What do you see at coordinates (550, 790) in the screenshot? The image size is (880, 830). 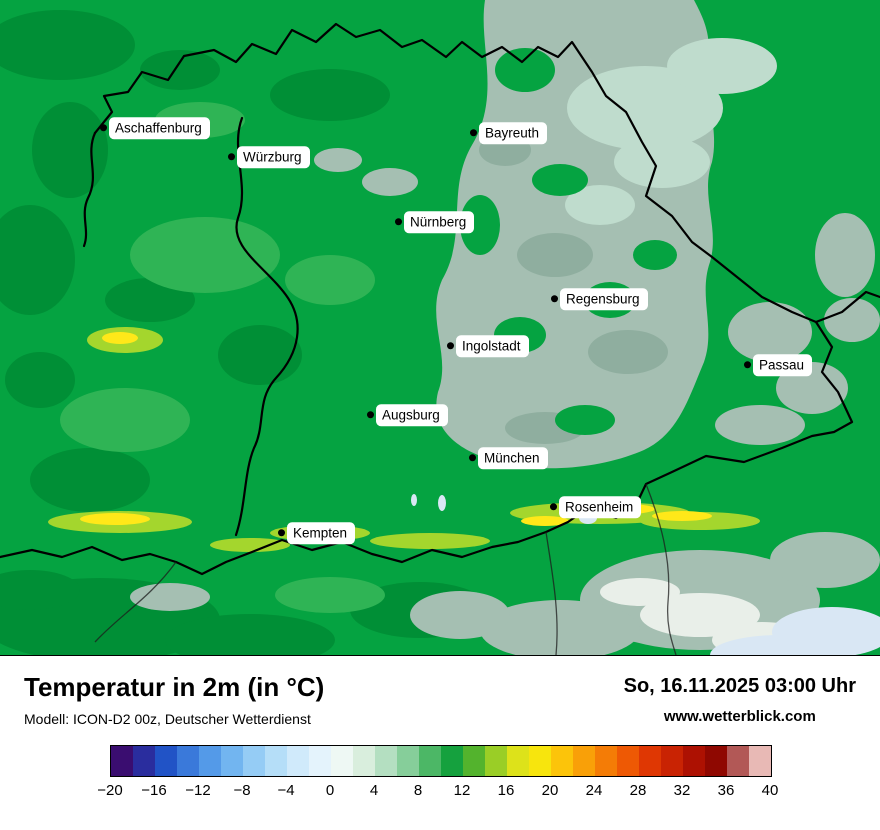 I see `colorbar-tick: 20` at bounding box center [550, 790].